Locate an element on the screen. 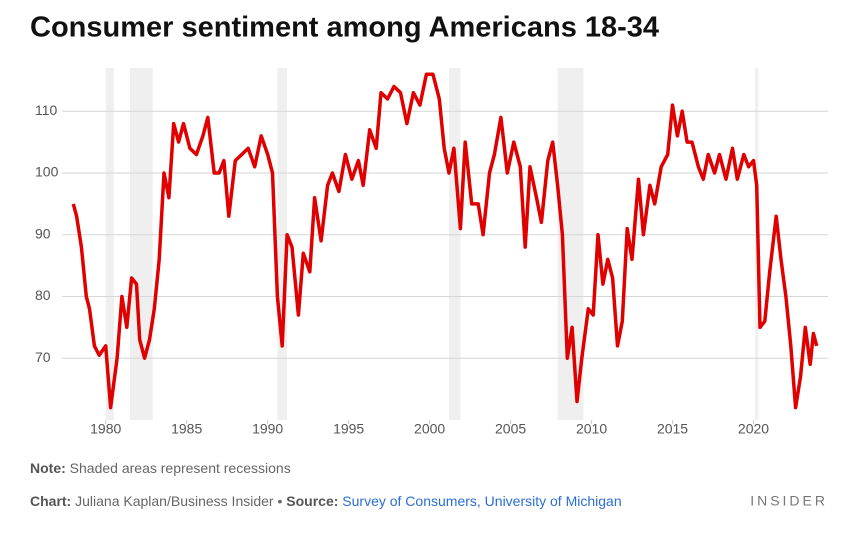  note: Note: Shaded areas represent recessions is located at coordinates (160, 468).